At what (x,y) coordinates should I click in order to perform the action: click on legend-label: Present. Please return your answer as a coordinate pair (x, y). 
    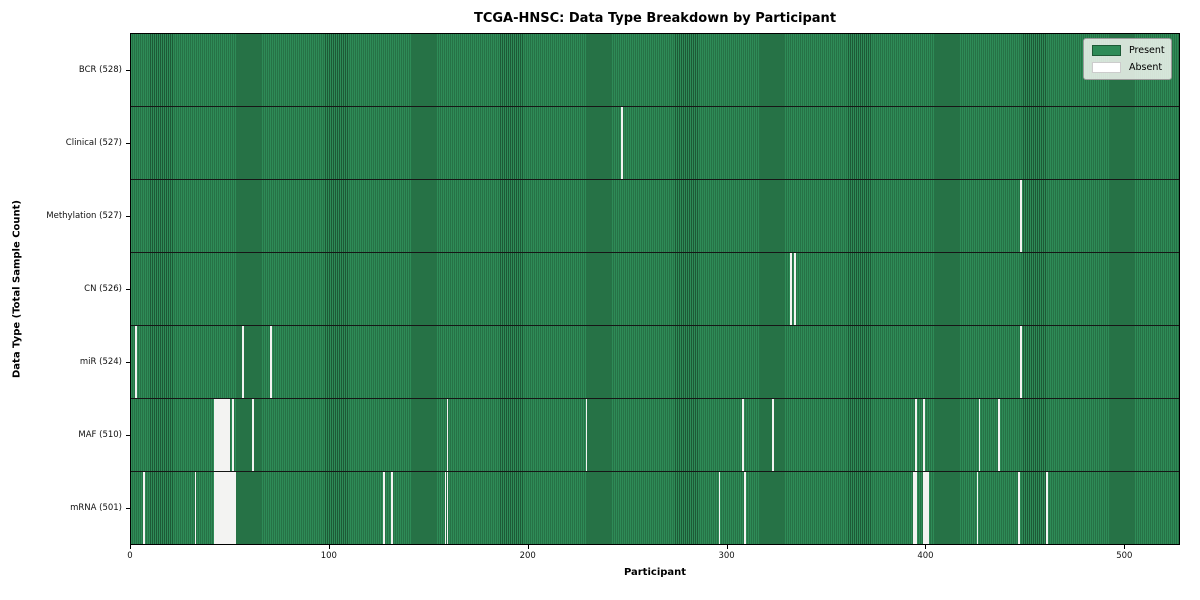
    Looking at the image, I should click on (1147, 50).